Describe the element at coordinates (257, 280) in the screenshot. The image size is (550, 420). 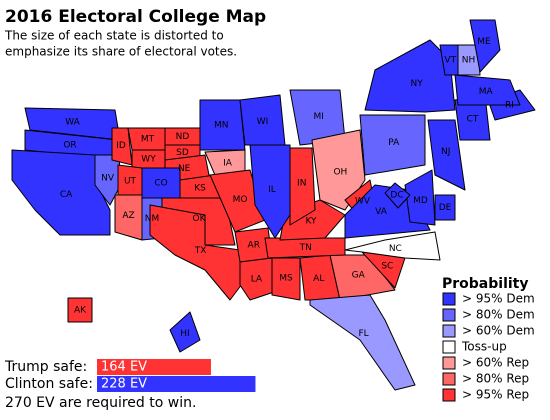
I see `state-label: LA` at that location.